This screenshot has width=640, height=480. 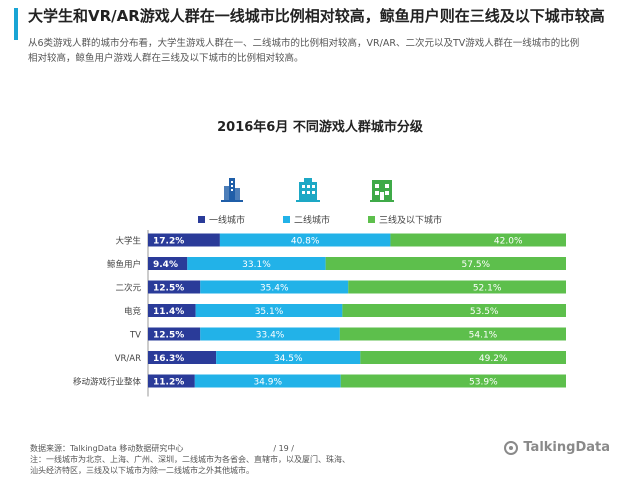 I want to click on data-label: 33.4%, so click(x=270, y=336).